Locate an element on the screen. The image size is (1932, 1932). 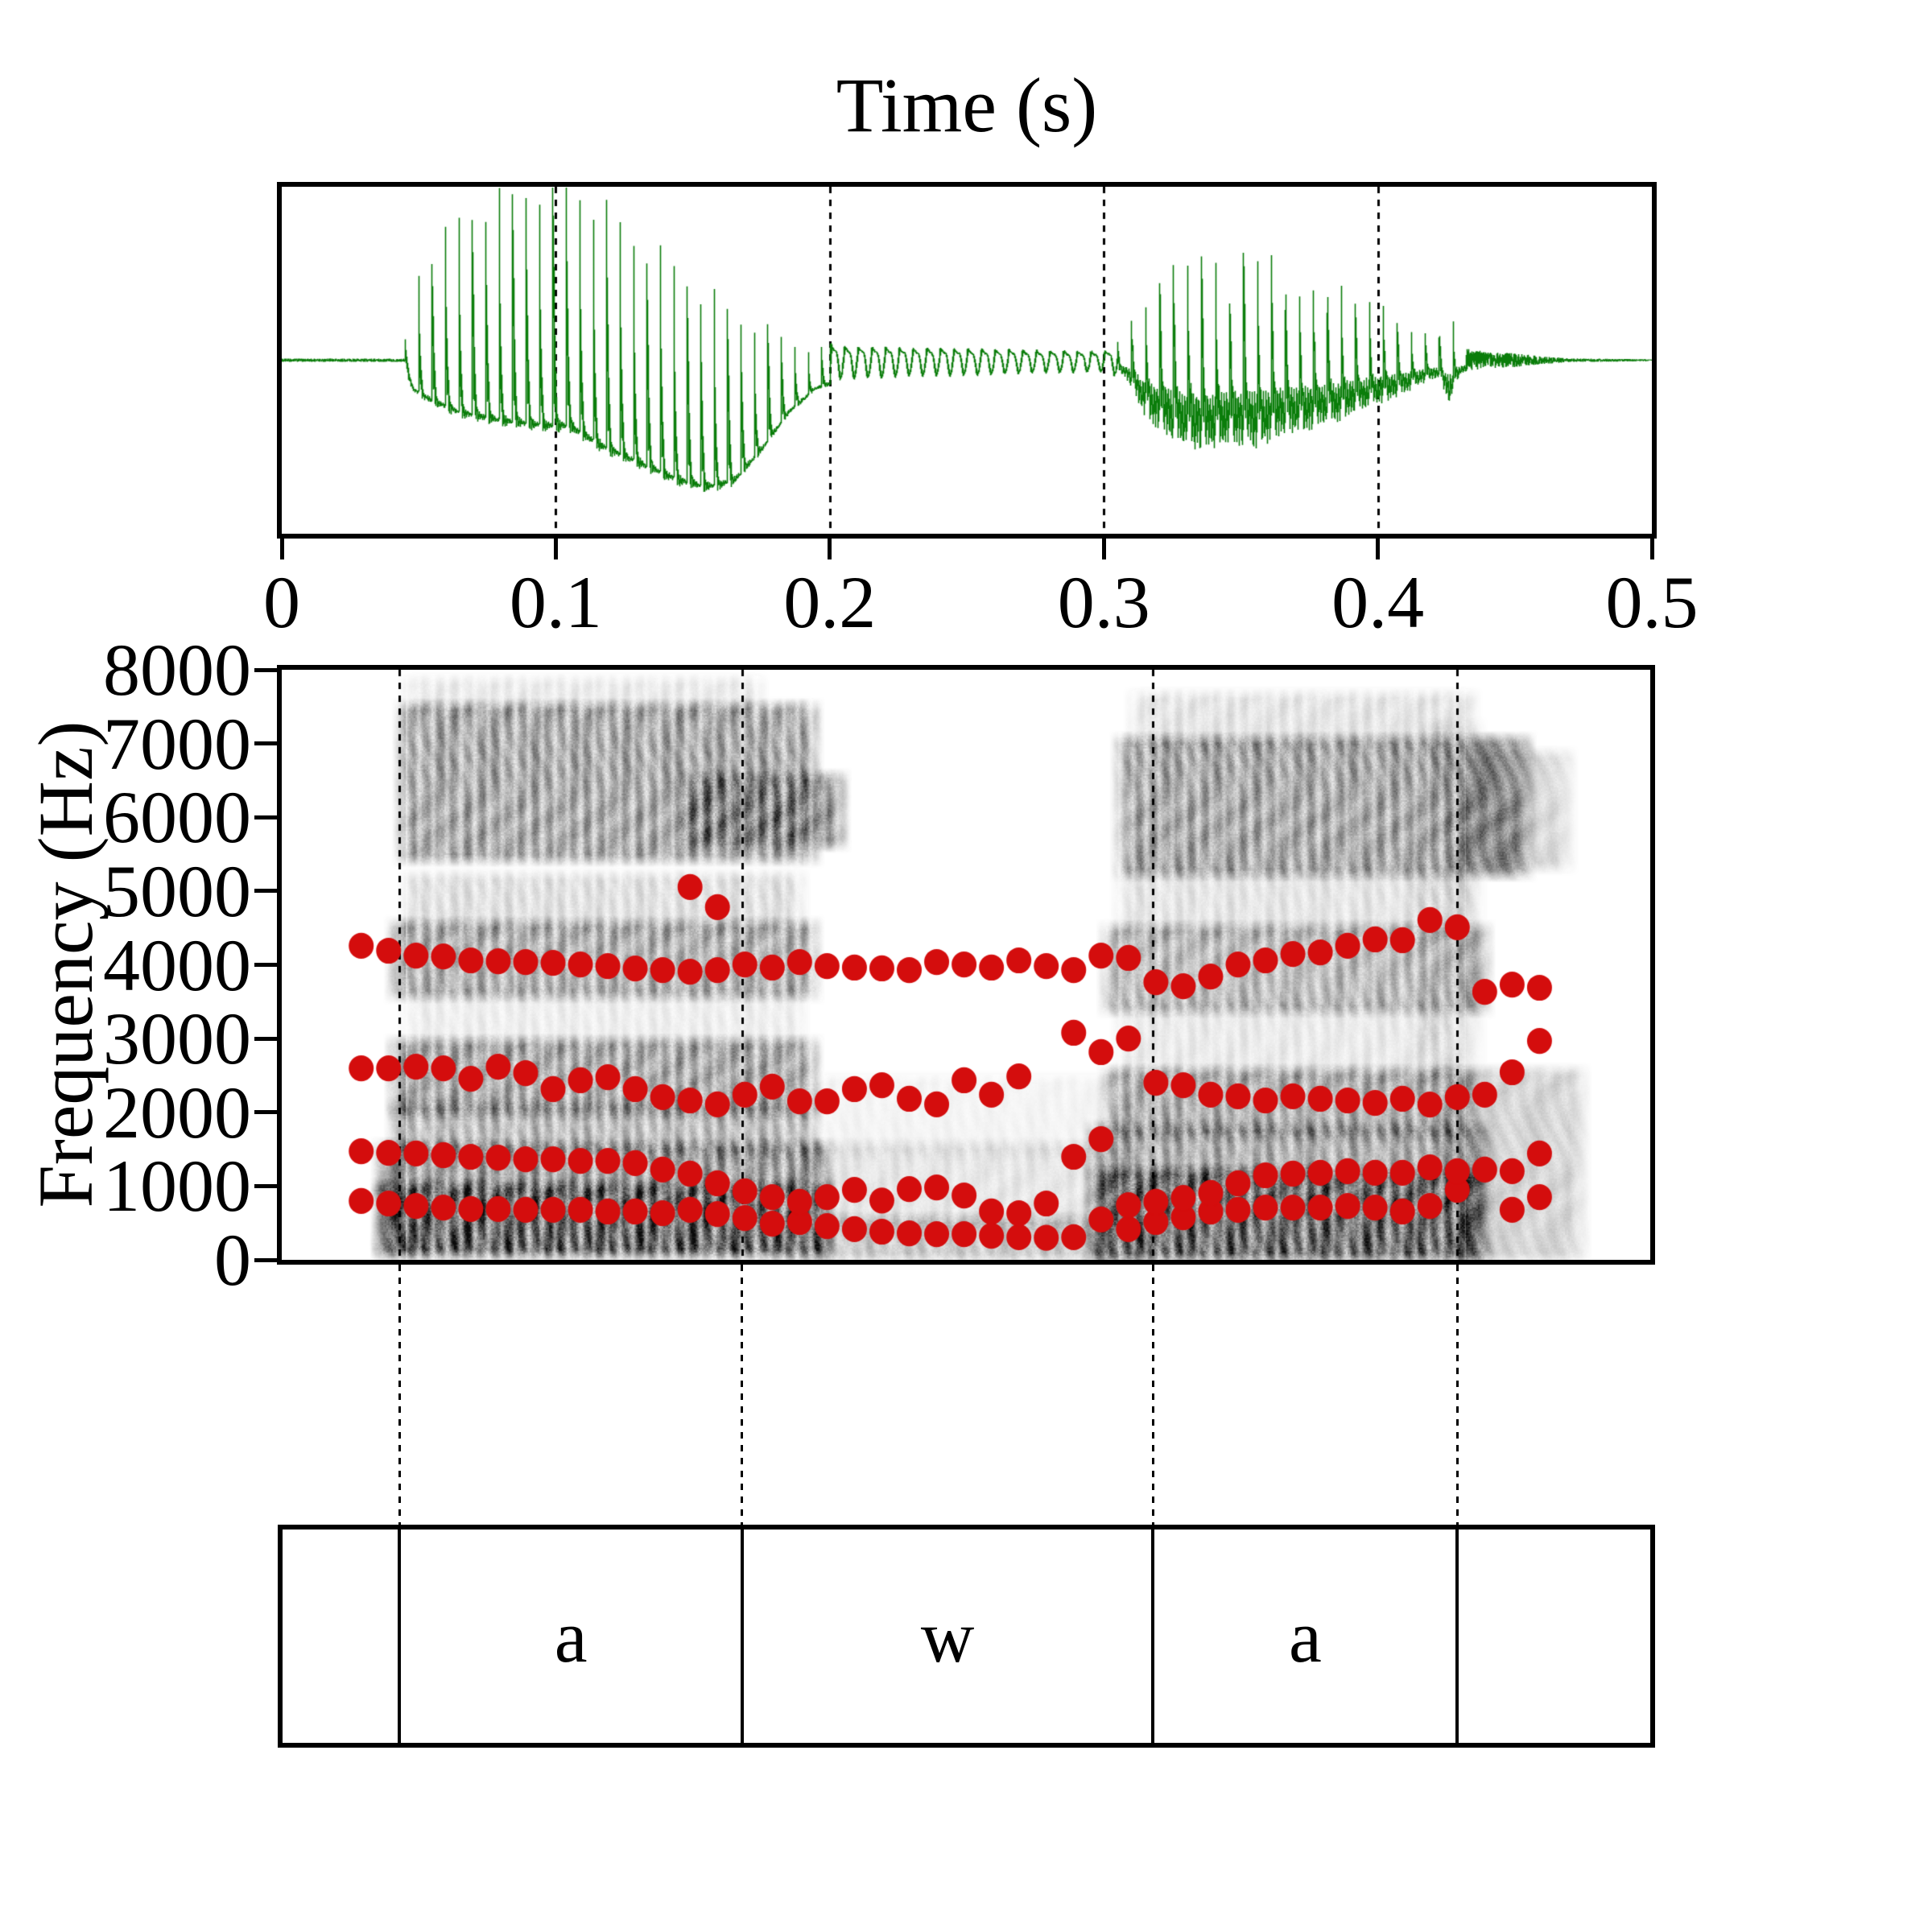
time-tick-label: 0.4 is located at coordinates (1378, 602).